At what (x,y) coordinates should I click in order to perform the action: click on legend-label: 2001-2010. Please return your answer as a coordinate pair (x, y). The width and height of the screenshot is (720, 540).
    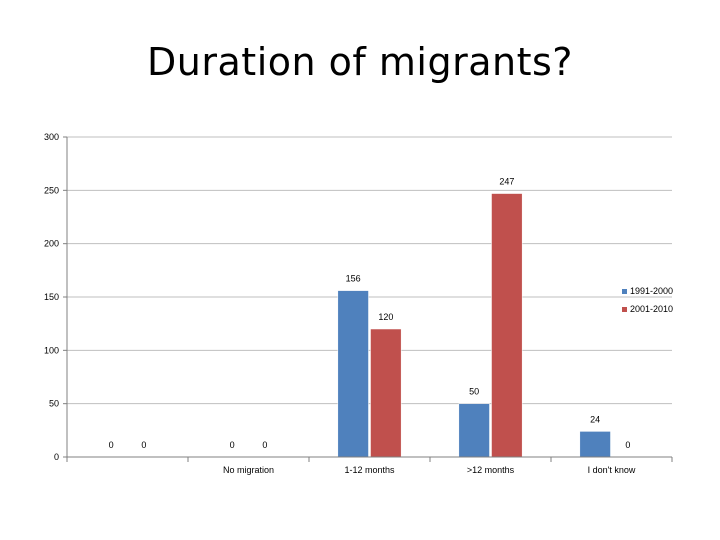
    Looking at the image, I should click on (651, 309).